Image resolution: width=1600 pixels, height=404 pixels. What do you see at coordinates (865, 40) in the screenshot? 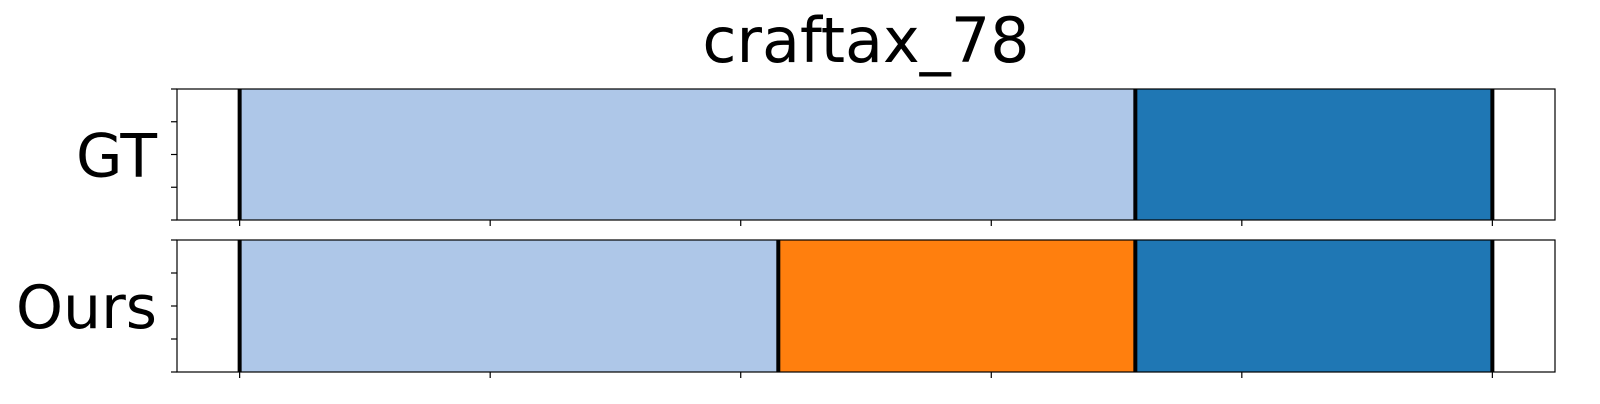
I see `chart-title: craftax_78` at bounding box center [865, 40].